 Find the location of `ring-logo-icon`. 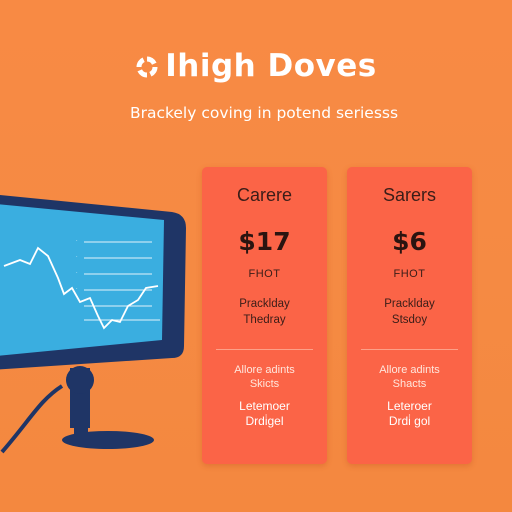

ring-logo-icon is located at coordinates (147, 69).